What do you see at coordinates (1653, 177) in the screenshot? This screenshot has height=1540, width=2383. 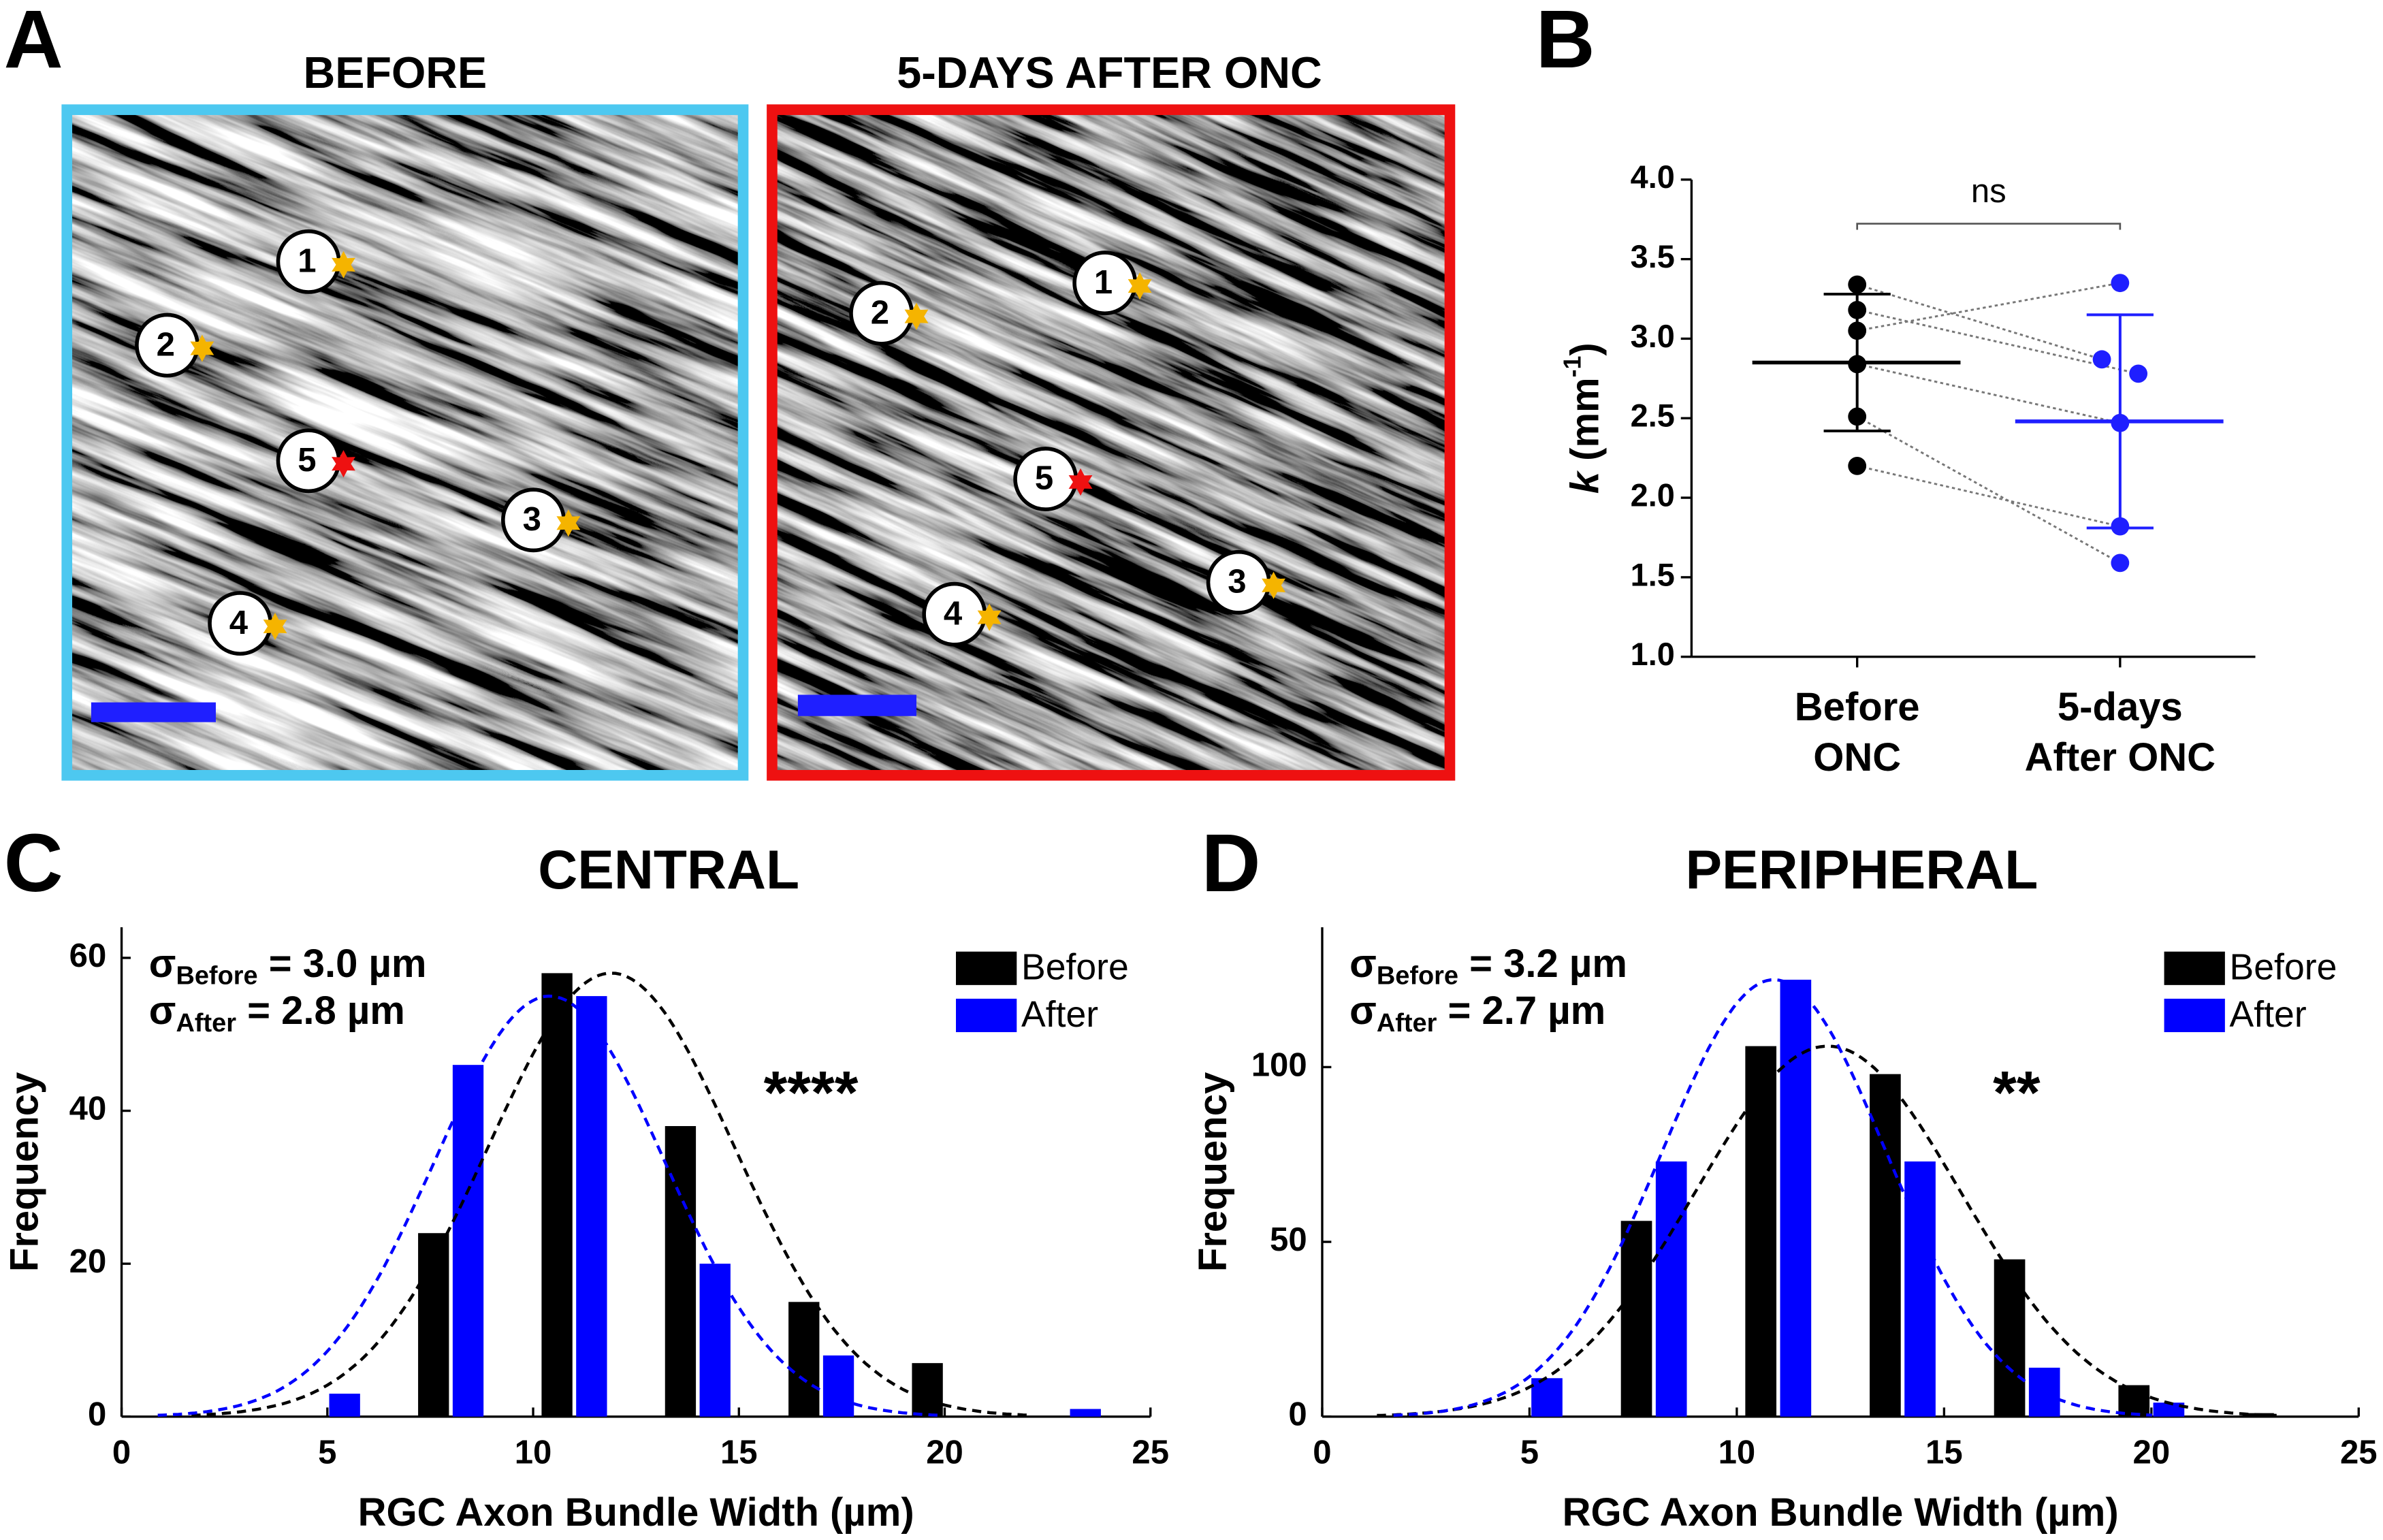 I see `y-tick-label: 4.0` at bounding box center [1653, 177].